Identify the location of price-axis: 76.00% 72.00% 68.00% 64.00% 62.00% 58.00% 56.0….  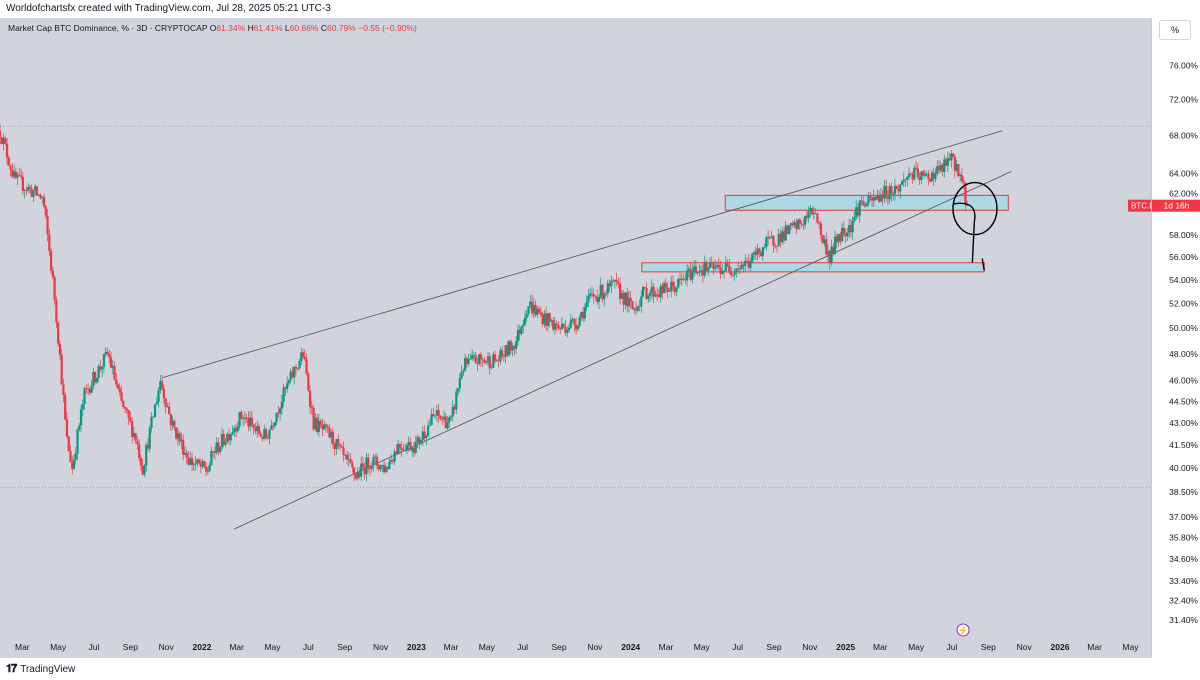
(1175, 338).